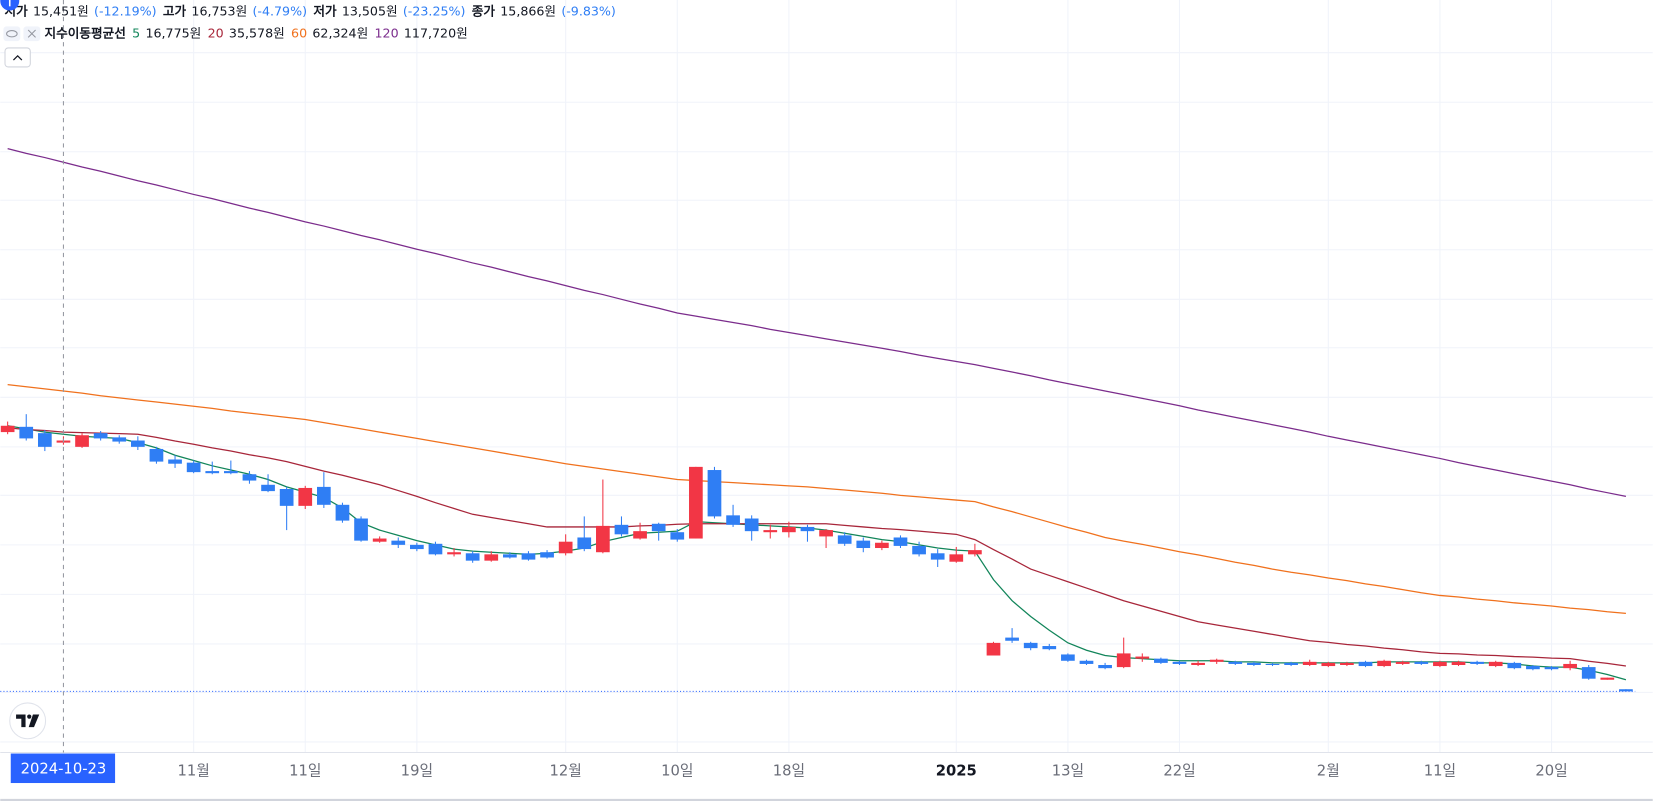 This screenshot has width=1653, height=802. Describe the element at coordinates (29, 716) in the screenshot. I see `logo-dot` at that location.